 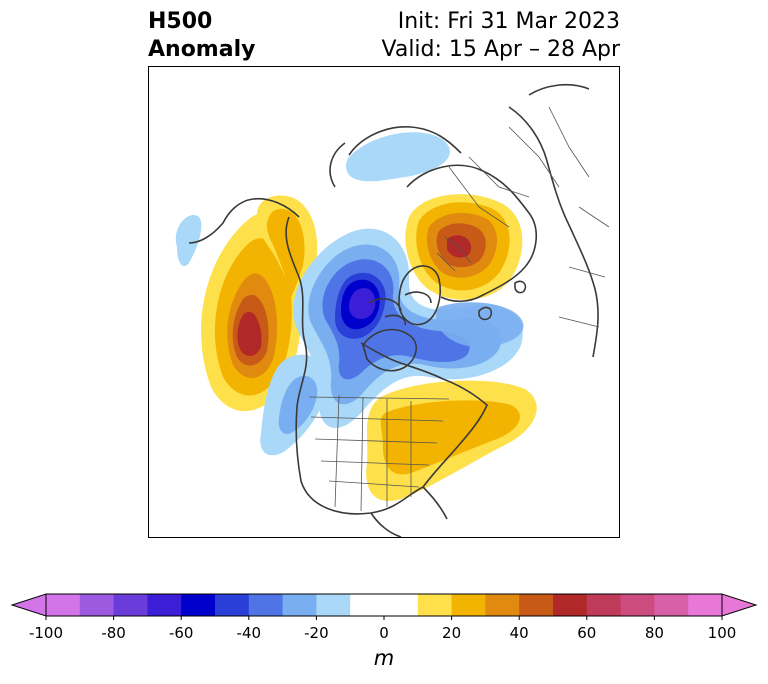 What do you see at coordinates (316, 633) in the screenshot?
I see `colorbar-tick-label: -20` at bounding box center [316, 633].